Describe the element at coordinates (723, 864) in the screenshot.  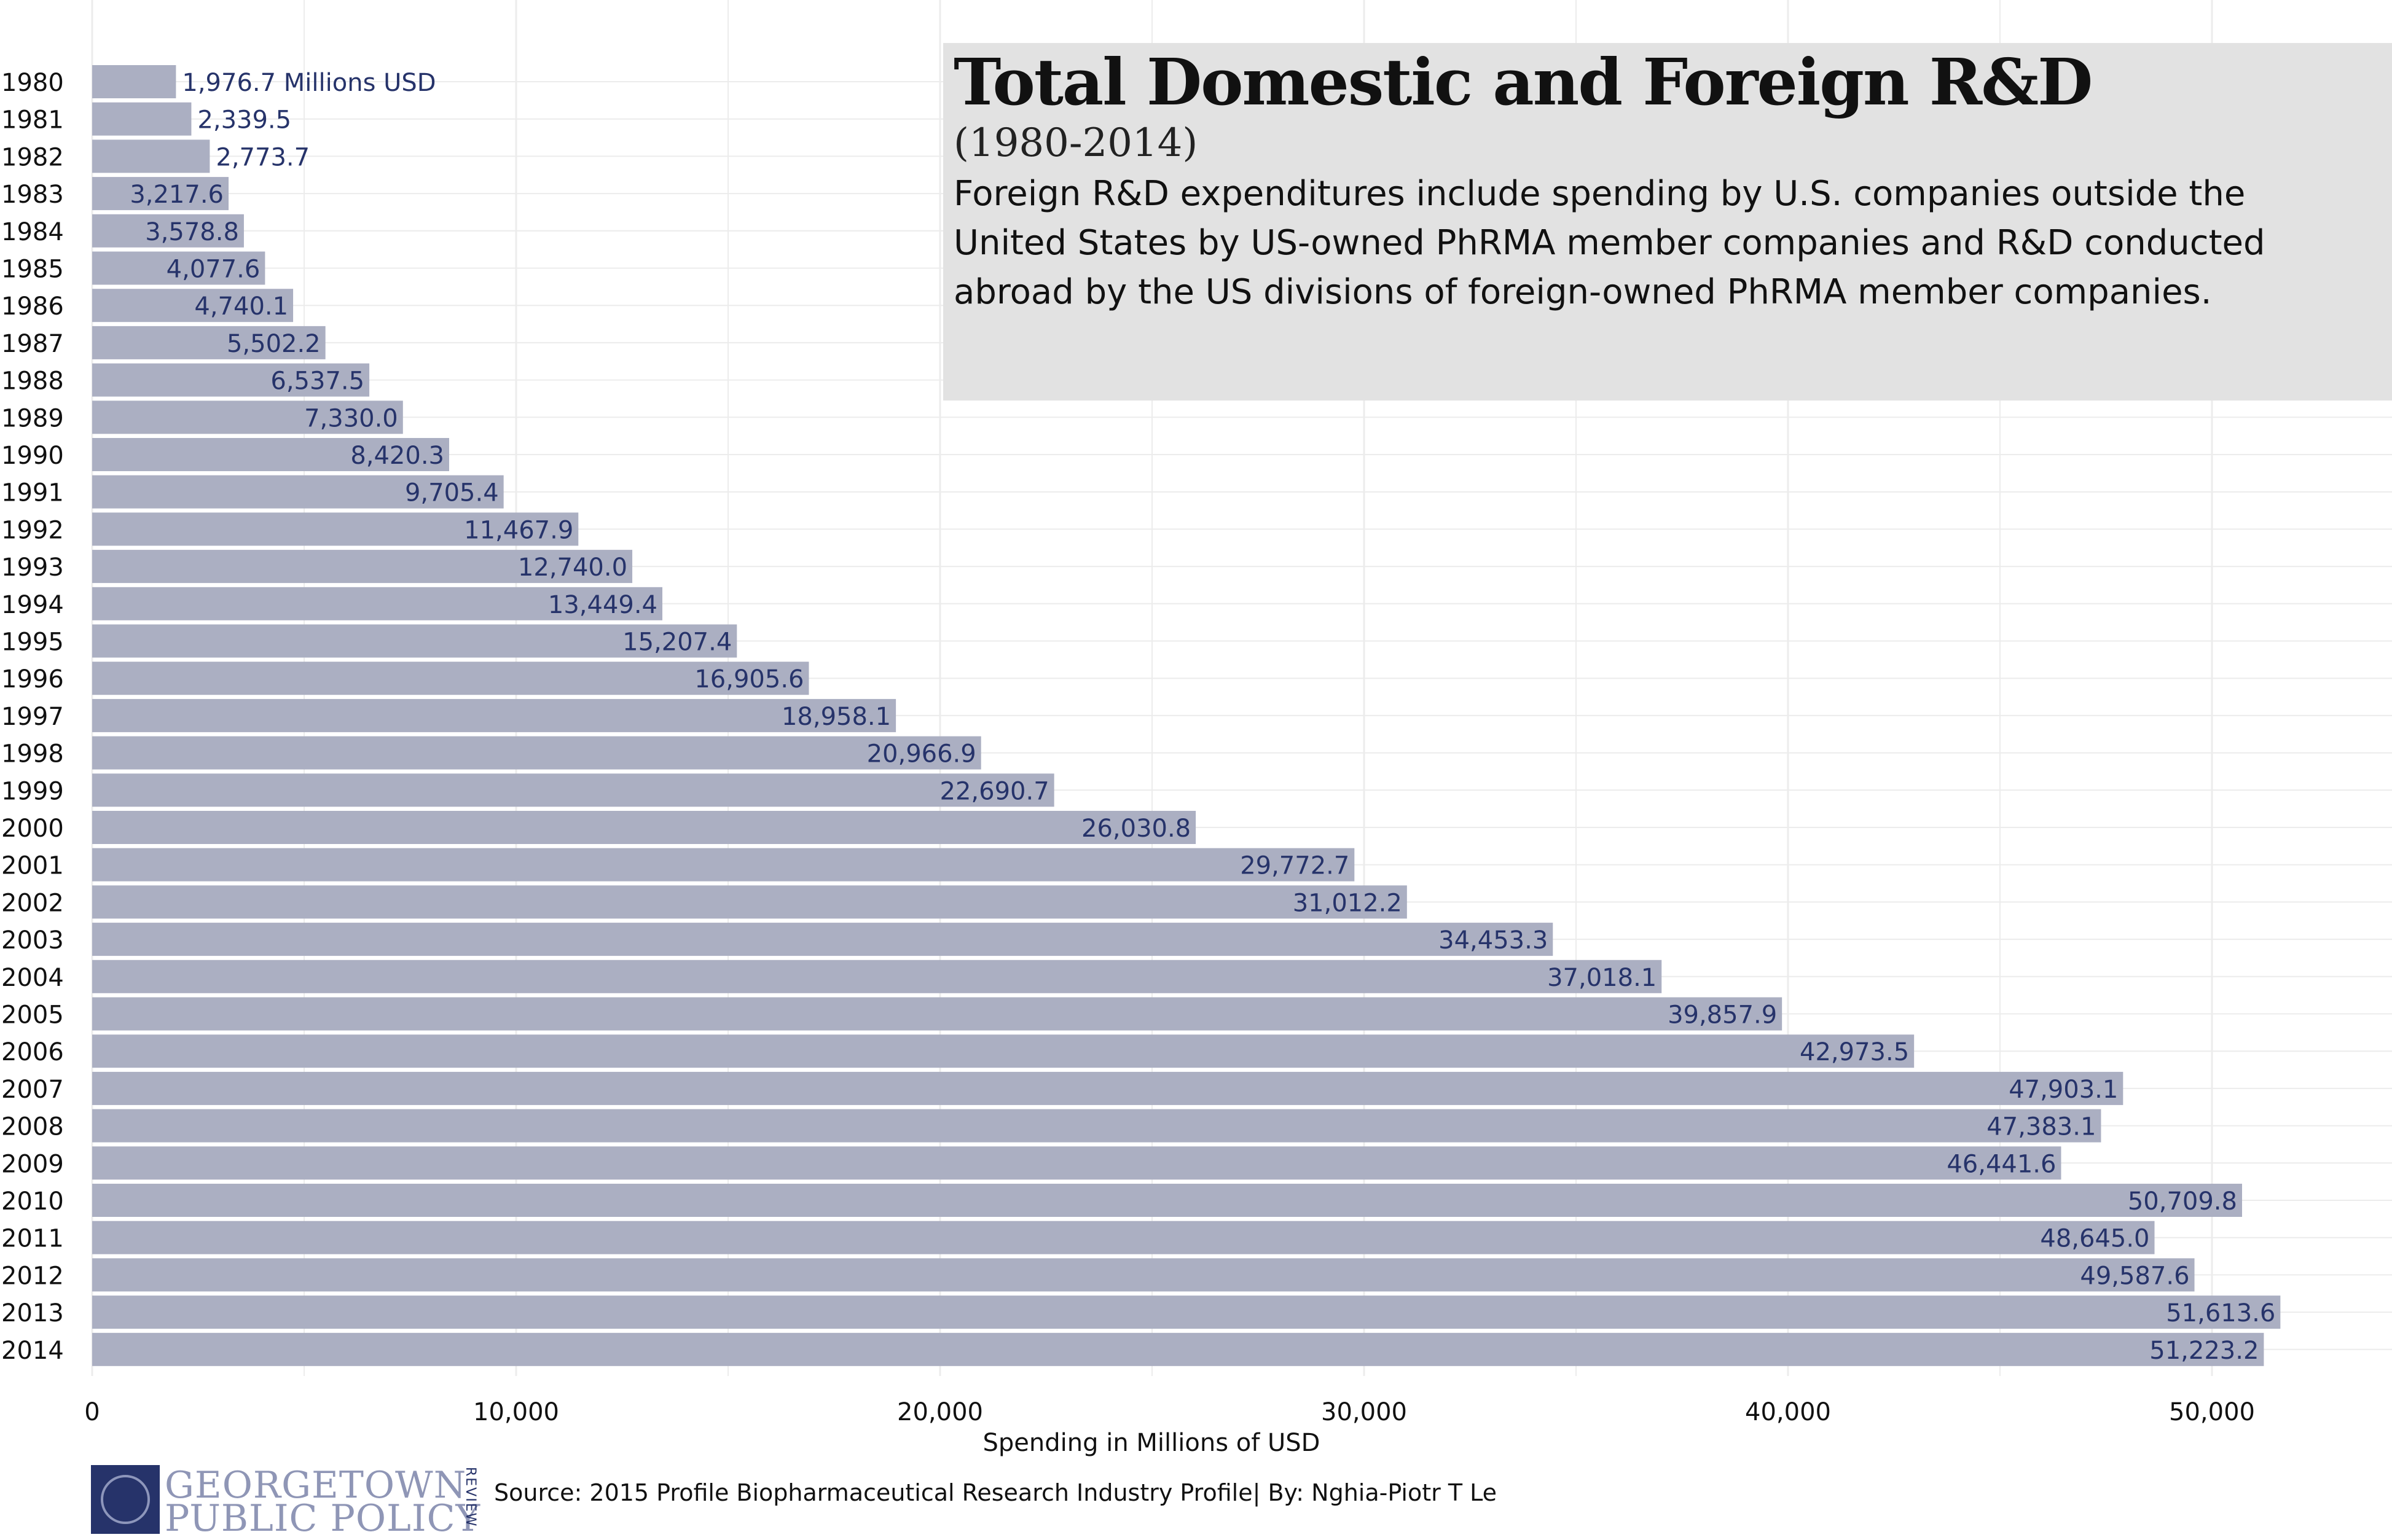
I see `bar-2001` at that location.